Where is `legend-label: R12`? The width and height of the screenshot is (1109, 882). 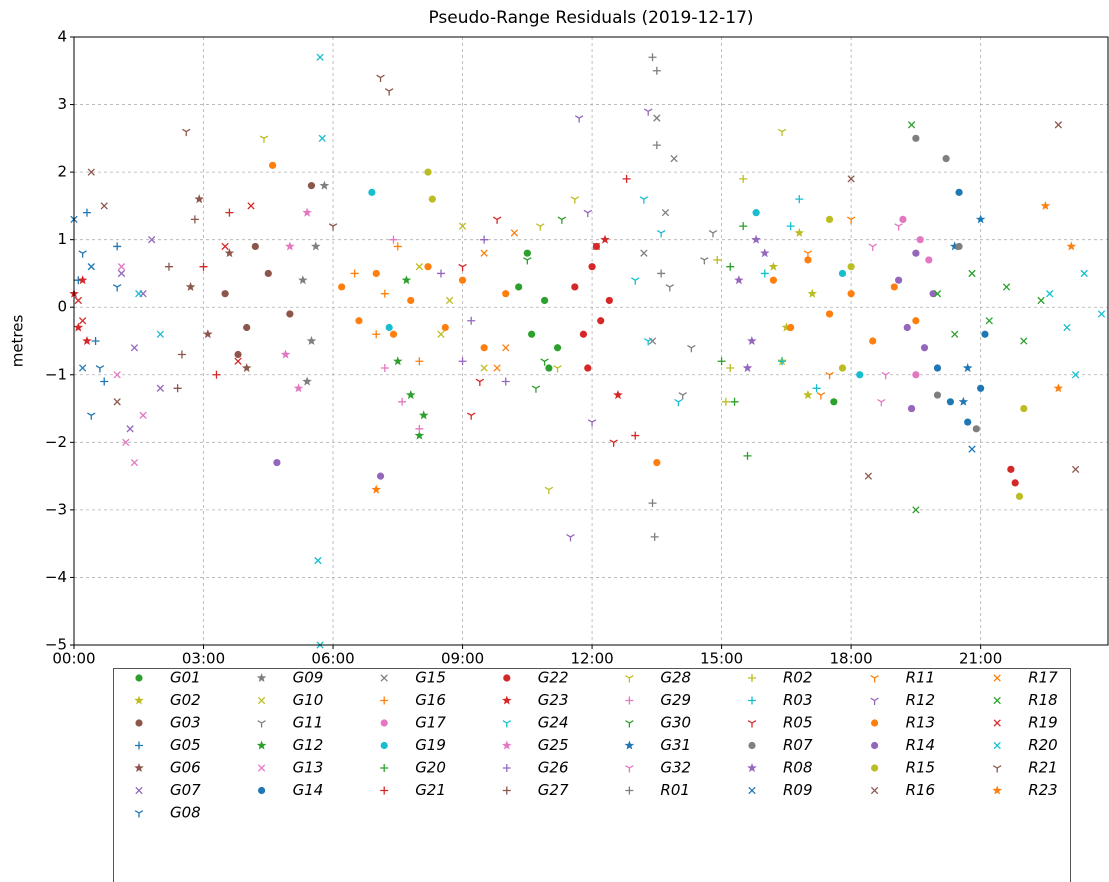
legend-label: R12 is located at coordinates (921, 700).